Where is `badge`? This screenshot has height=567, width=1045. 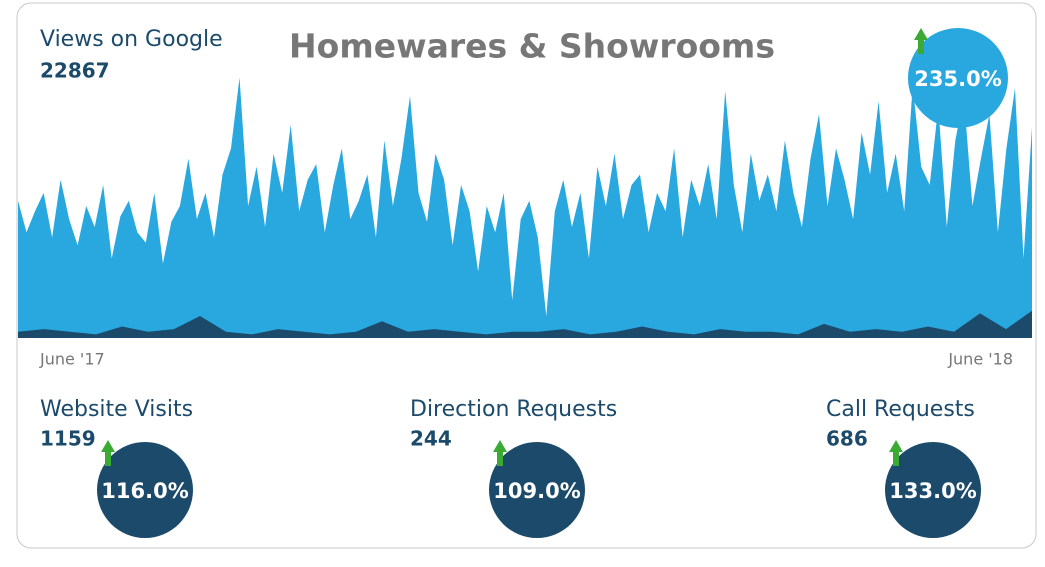 badge is located at coordinates (958, 78).